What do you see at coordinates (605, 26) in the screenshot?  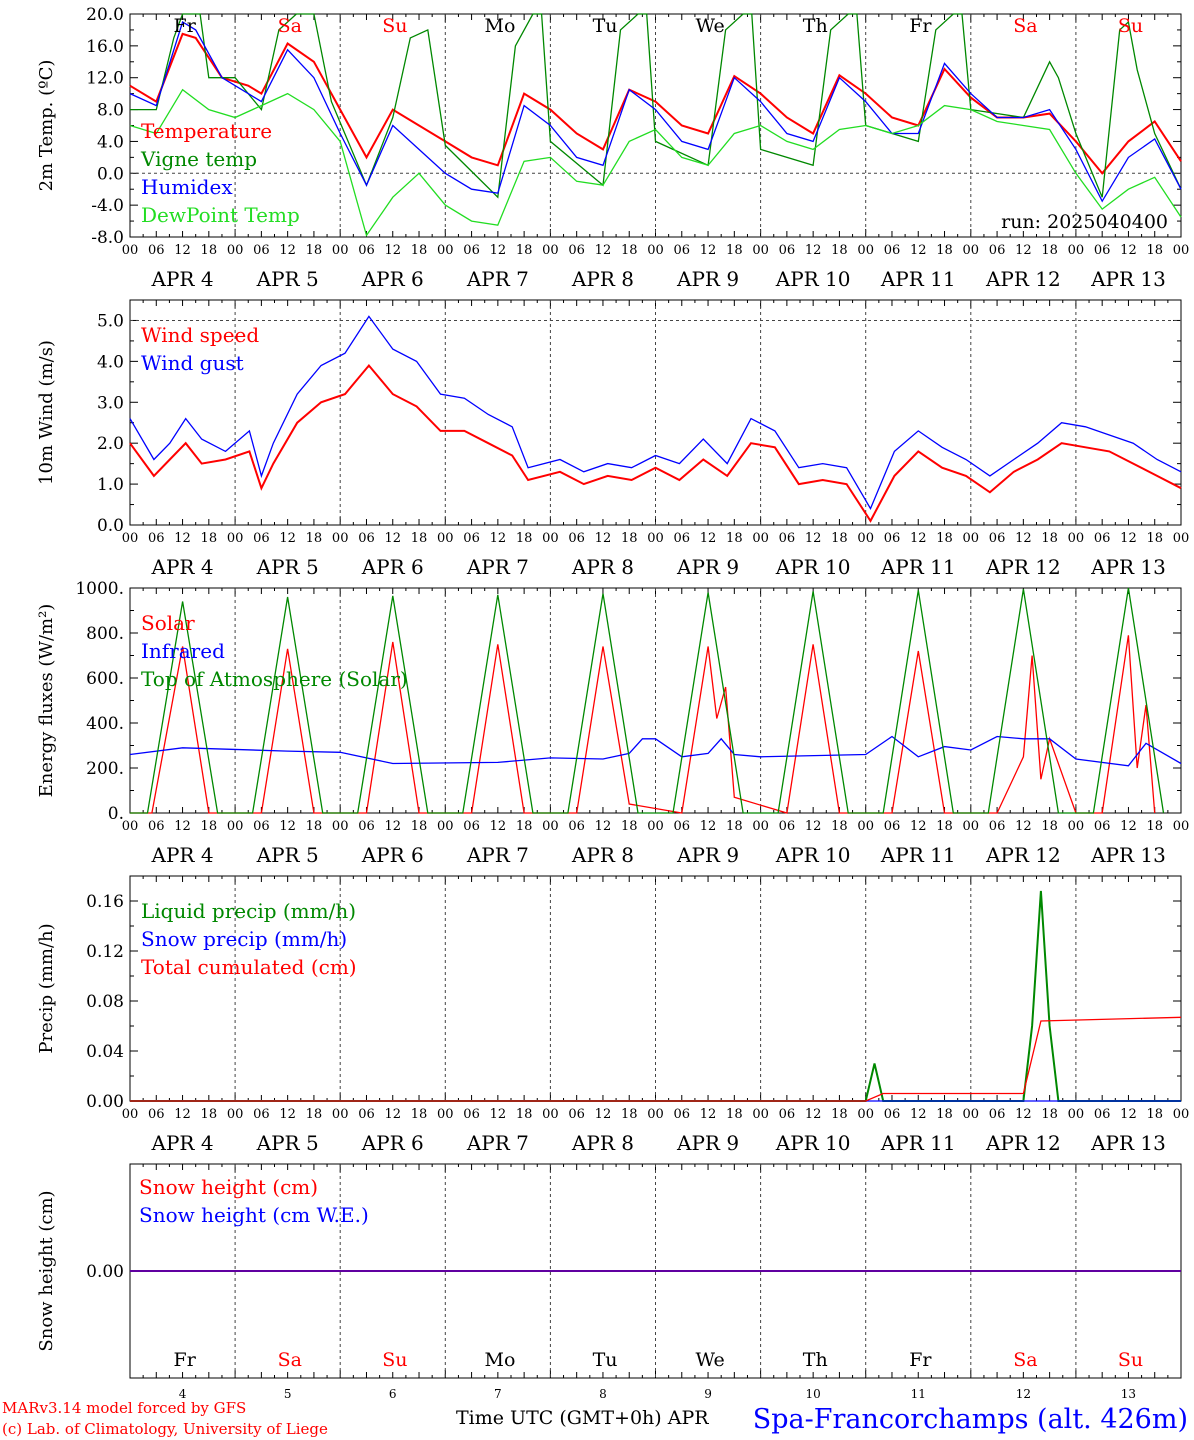 I see `weekday-label: Tu` at bounding box center [605, 26].